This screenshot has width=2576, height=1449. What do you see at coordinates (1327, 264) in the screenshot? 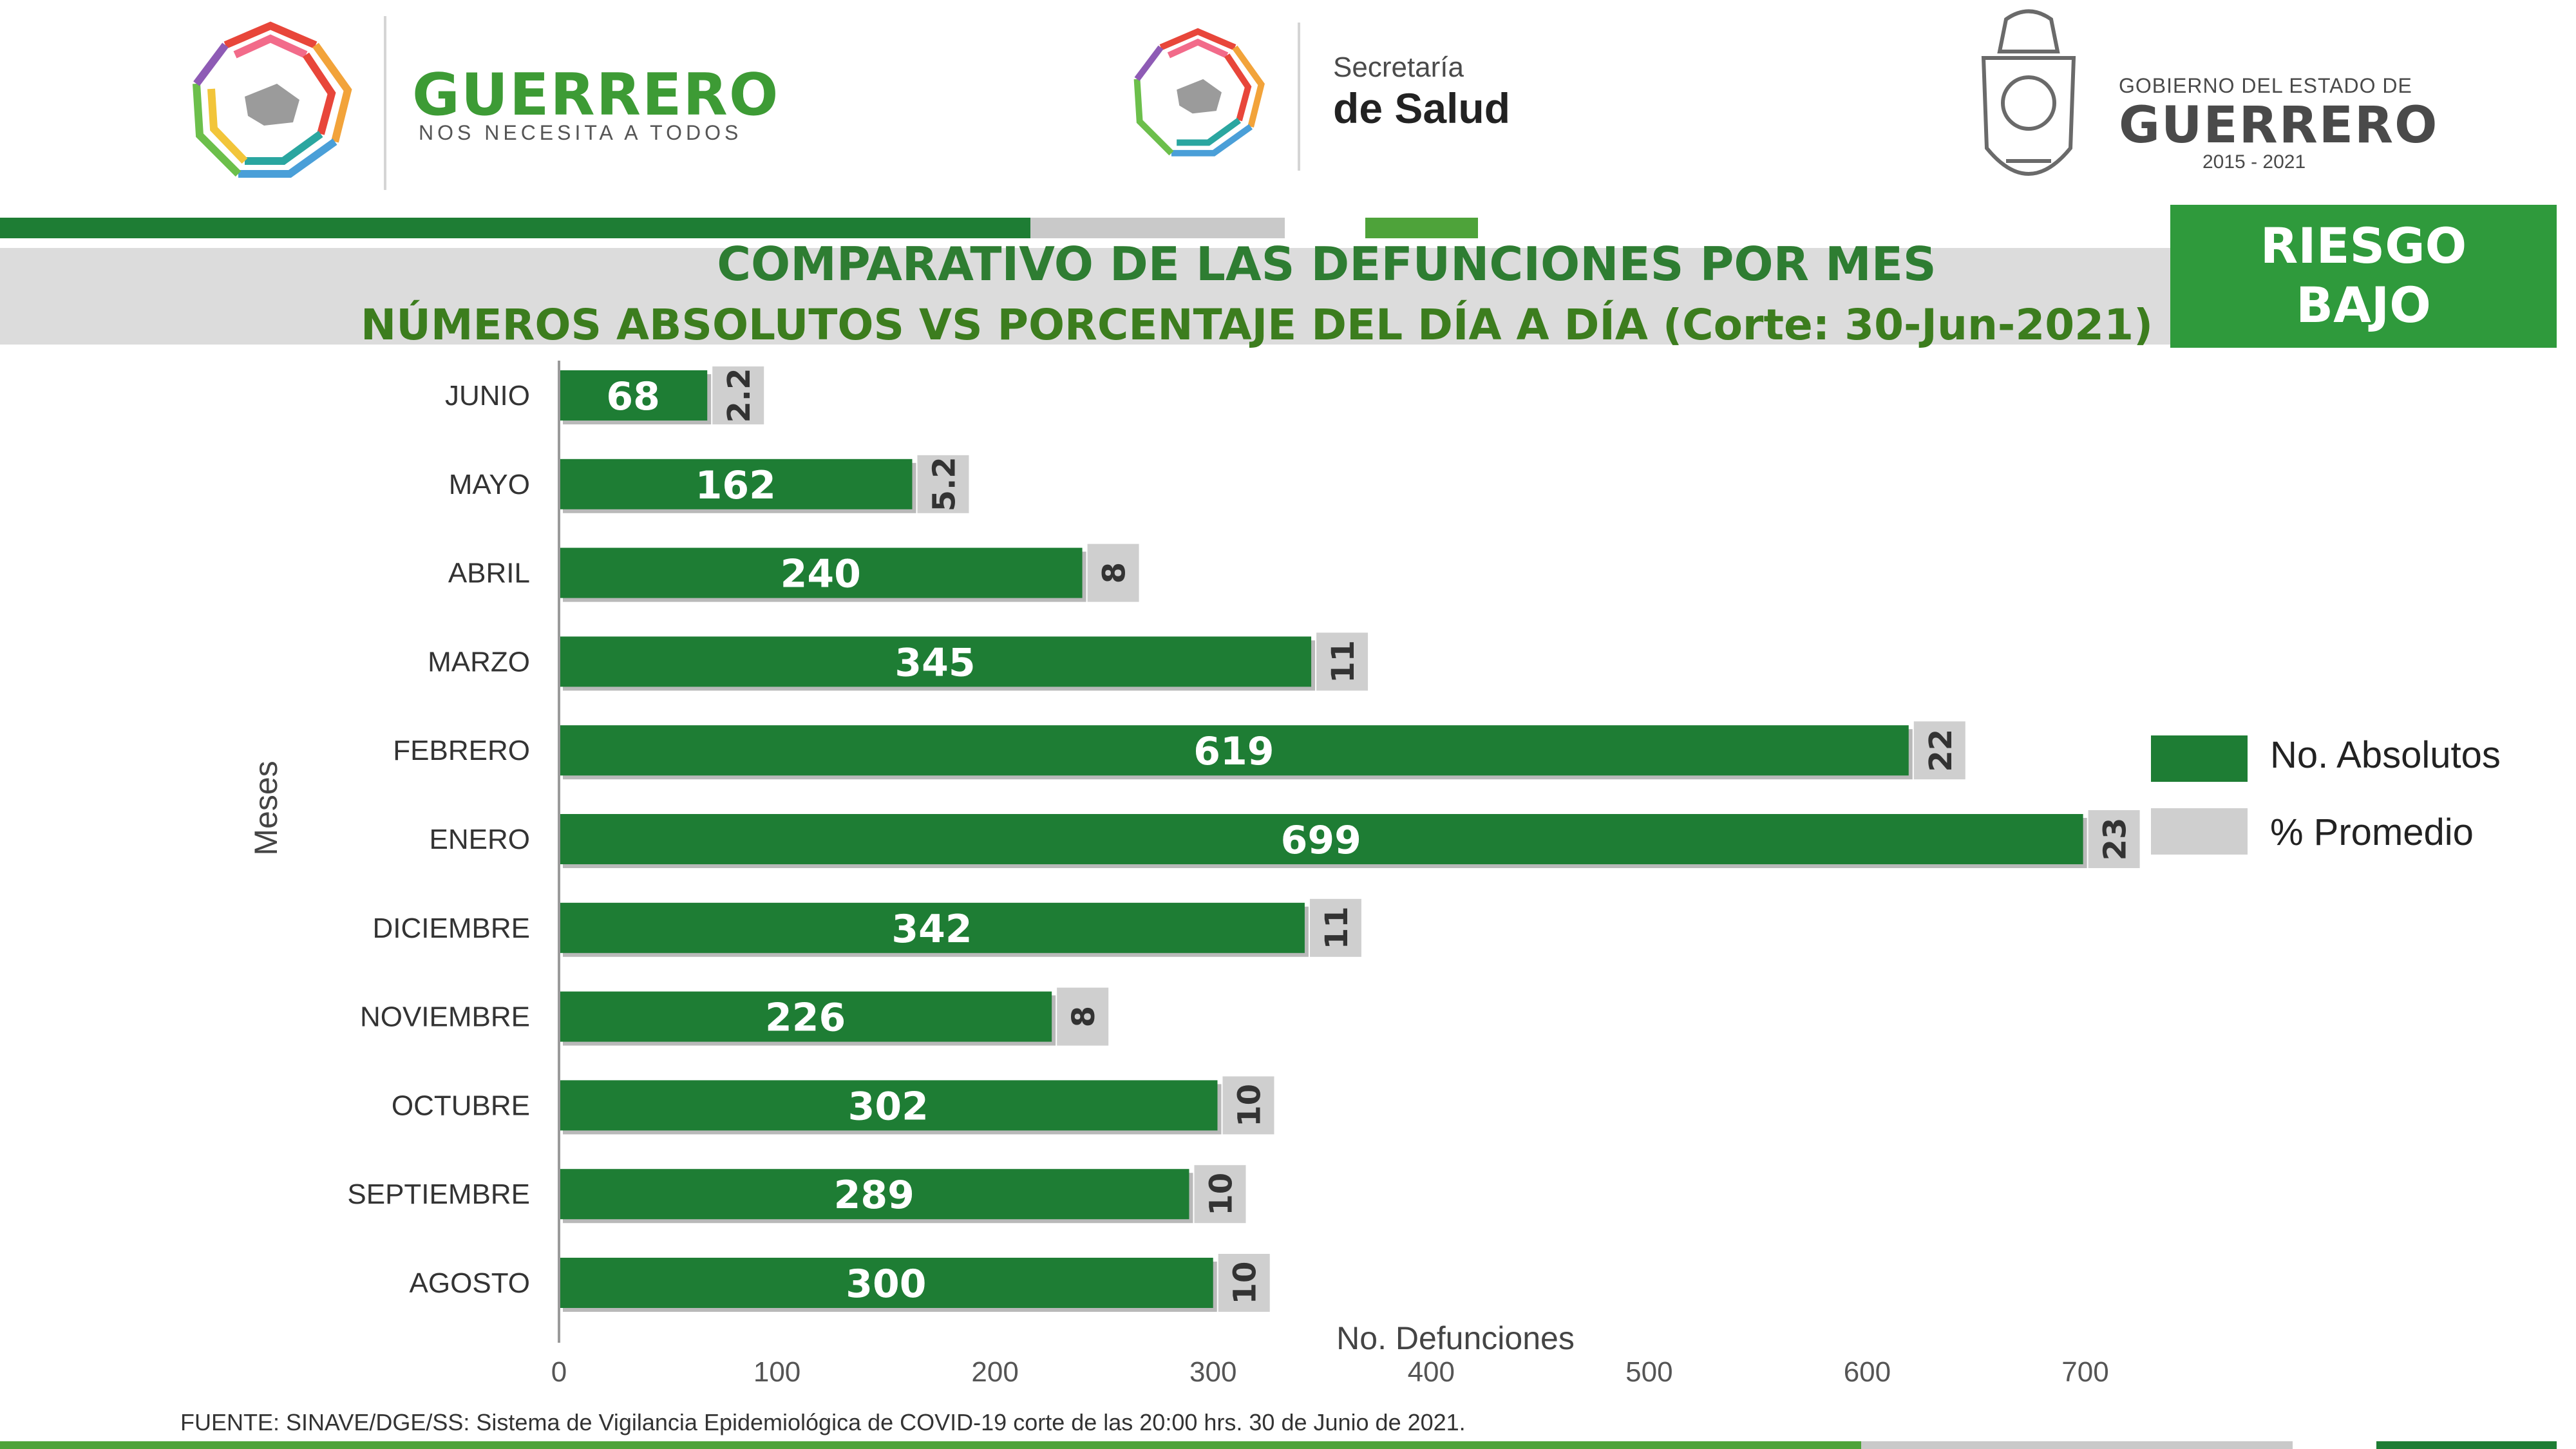
I see `chart-title: COMPARATIVO DE LAS DEFUNCIONES POR MES` at bounding box center [1327, 264].